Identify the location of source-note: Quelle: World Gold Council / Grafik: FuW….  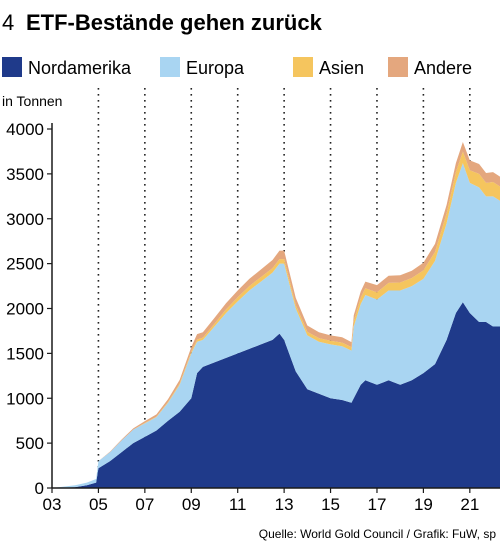
(378, 534).